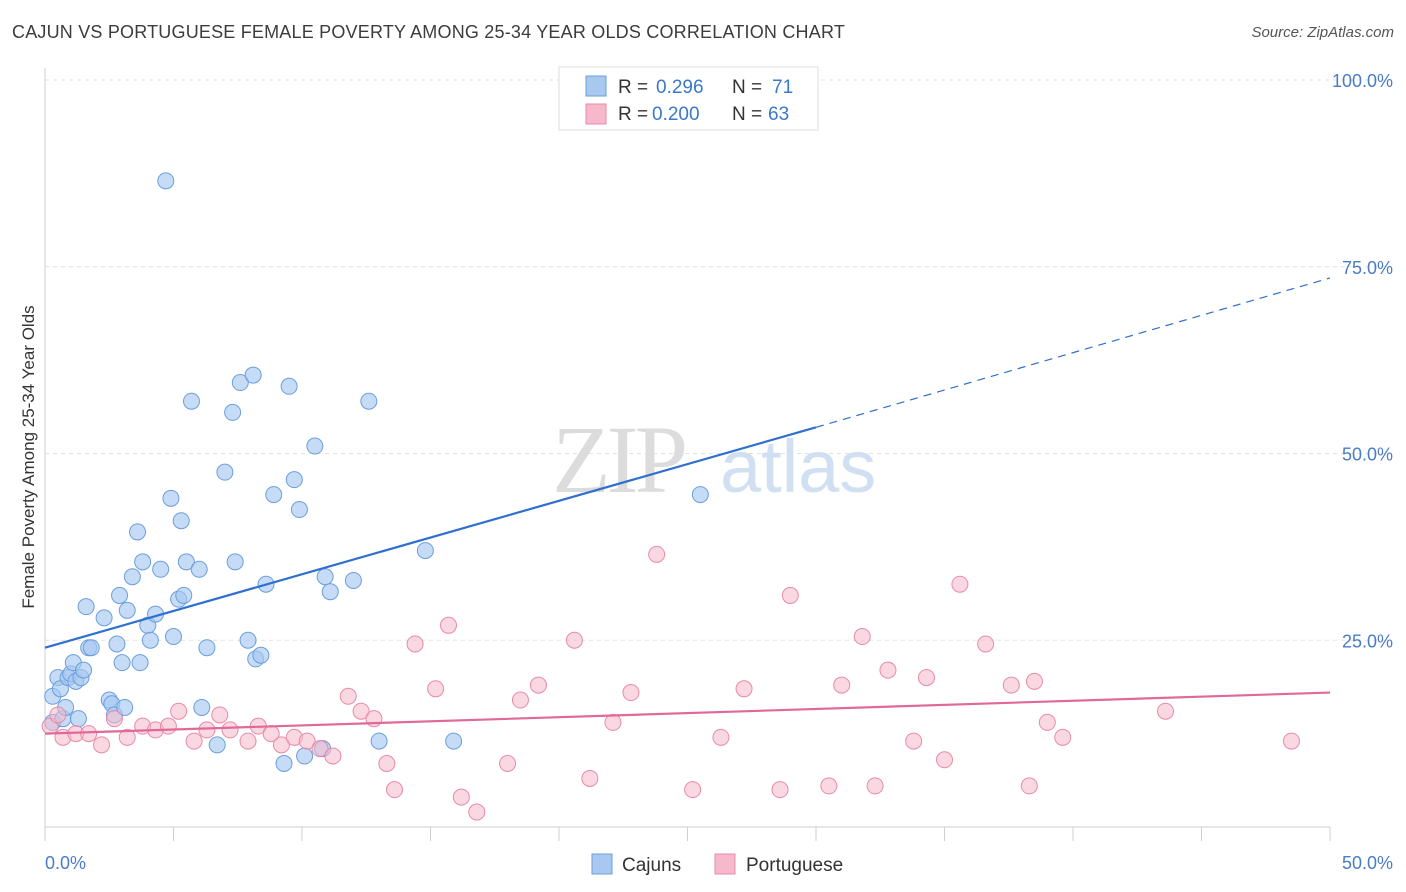 Image resolution: width=1406 pixels, height=892 pixels. Describe the element at coordinates (596, 114) in the screenshot. I see `legend-swatch-portuguese` at that location.